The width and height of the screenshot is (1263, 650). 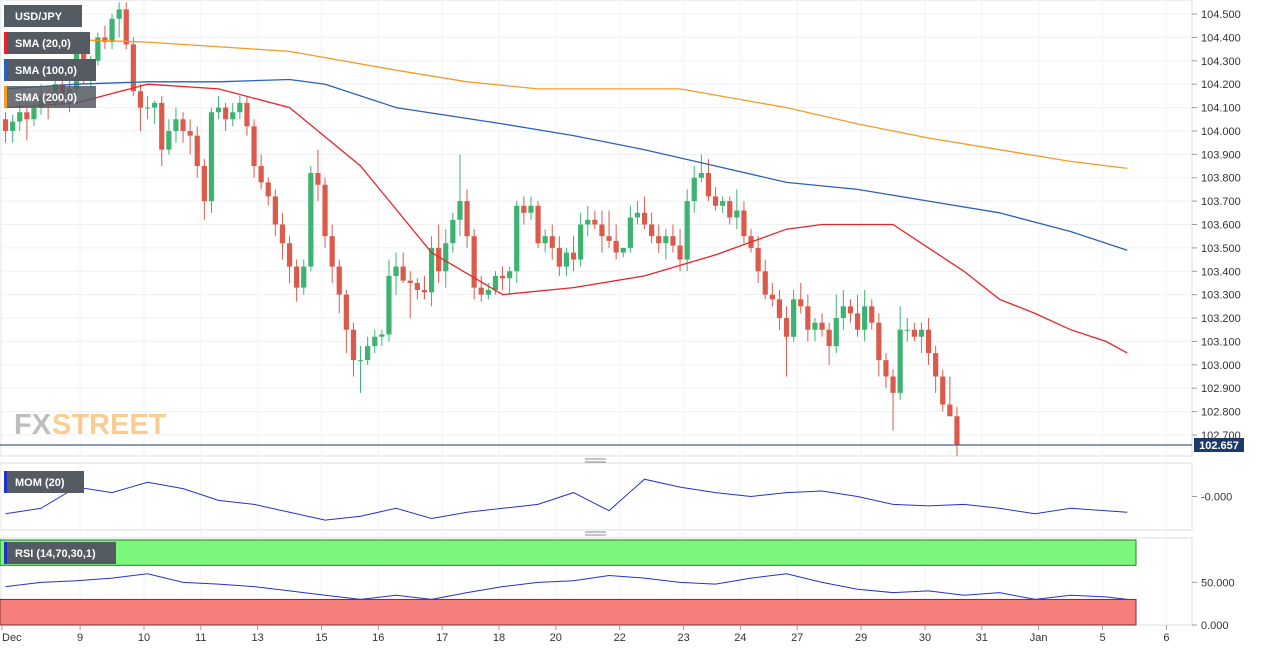 What do you see at coordinates (43, 16) in the screenshot?
I see `legend-instrument: USD/JPY` at bounding box center [43, 16].